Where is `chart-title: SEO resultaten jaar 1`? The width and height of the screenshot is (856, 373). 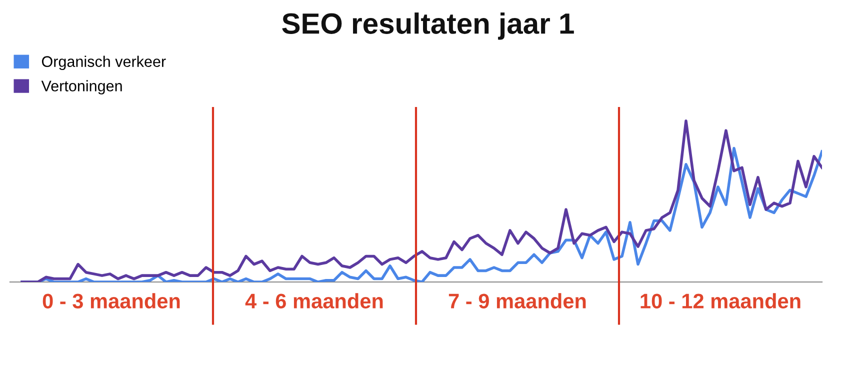
chart-title: SEO resultaten jaar 1 is located at coordinates (428, 26).